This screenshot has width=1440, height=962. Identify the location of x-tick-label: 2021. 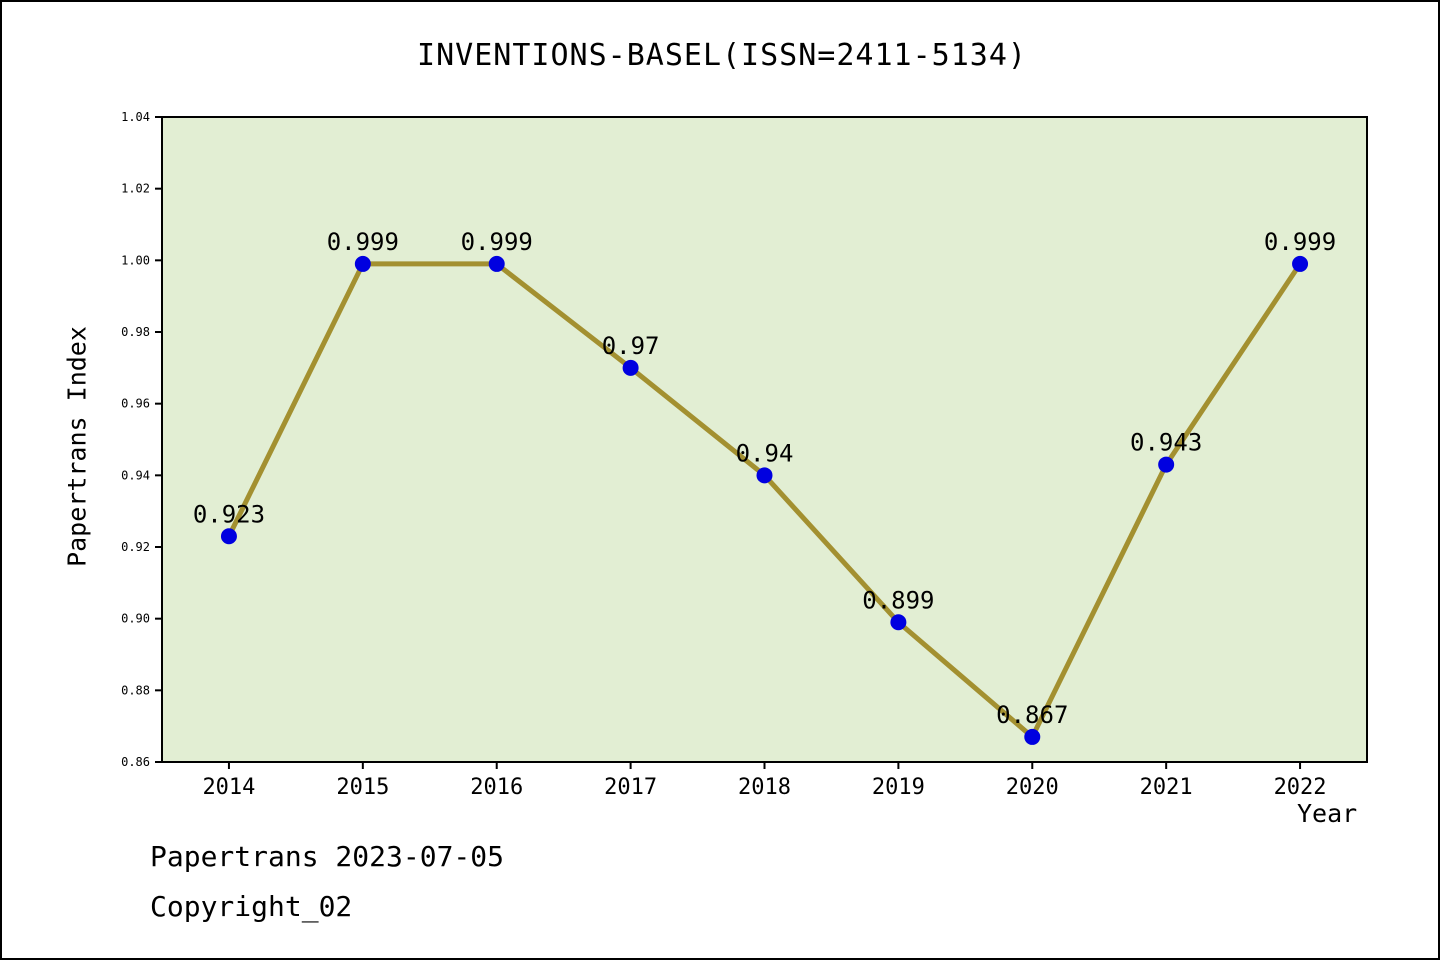
(1166, 787).